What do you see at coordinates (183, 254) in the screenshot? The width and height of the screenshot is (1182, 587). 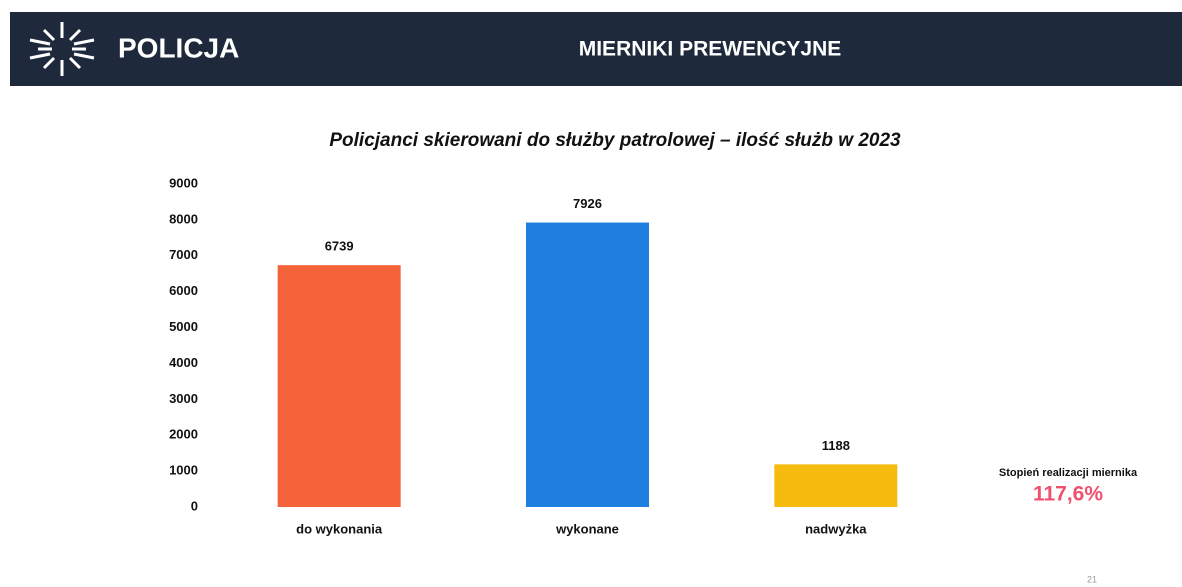 I see `y-tick-label: 7000` at bounding box center [183, 254].